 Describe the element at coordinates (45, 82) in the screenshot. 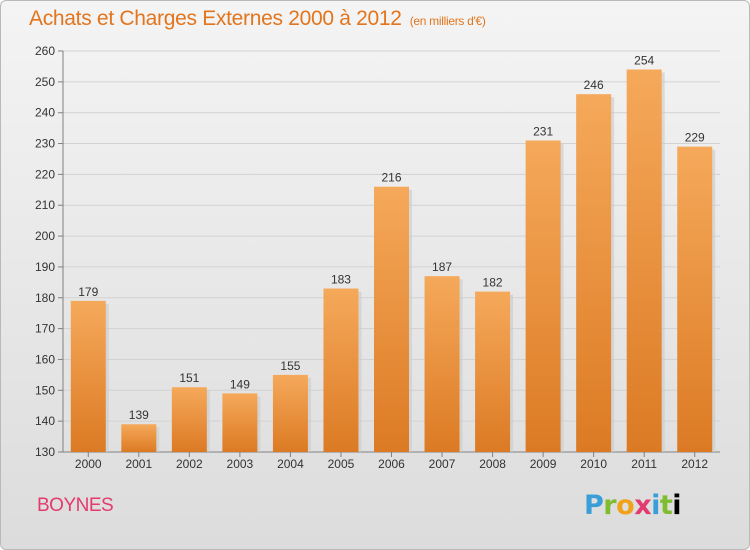

I see `y-tick-label: 250` at that location.